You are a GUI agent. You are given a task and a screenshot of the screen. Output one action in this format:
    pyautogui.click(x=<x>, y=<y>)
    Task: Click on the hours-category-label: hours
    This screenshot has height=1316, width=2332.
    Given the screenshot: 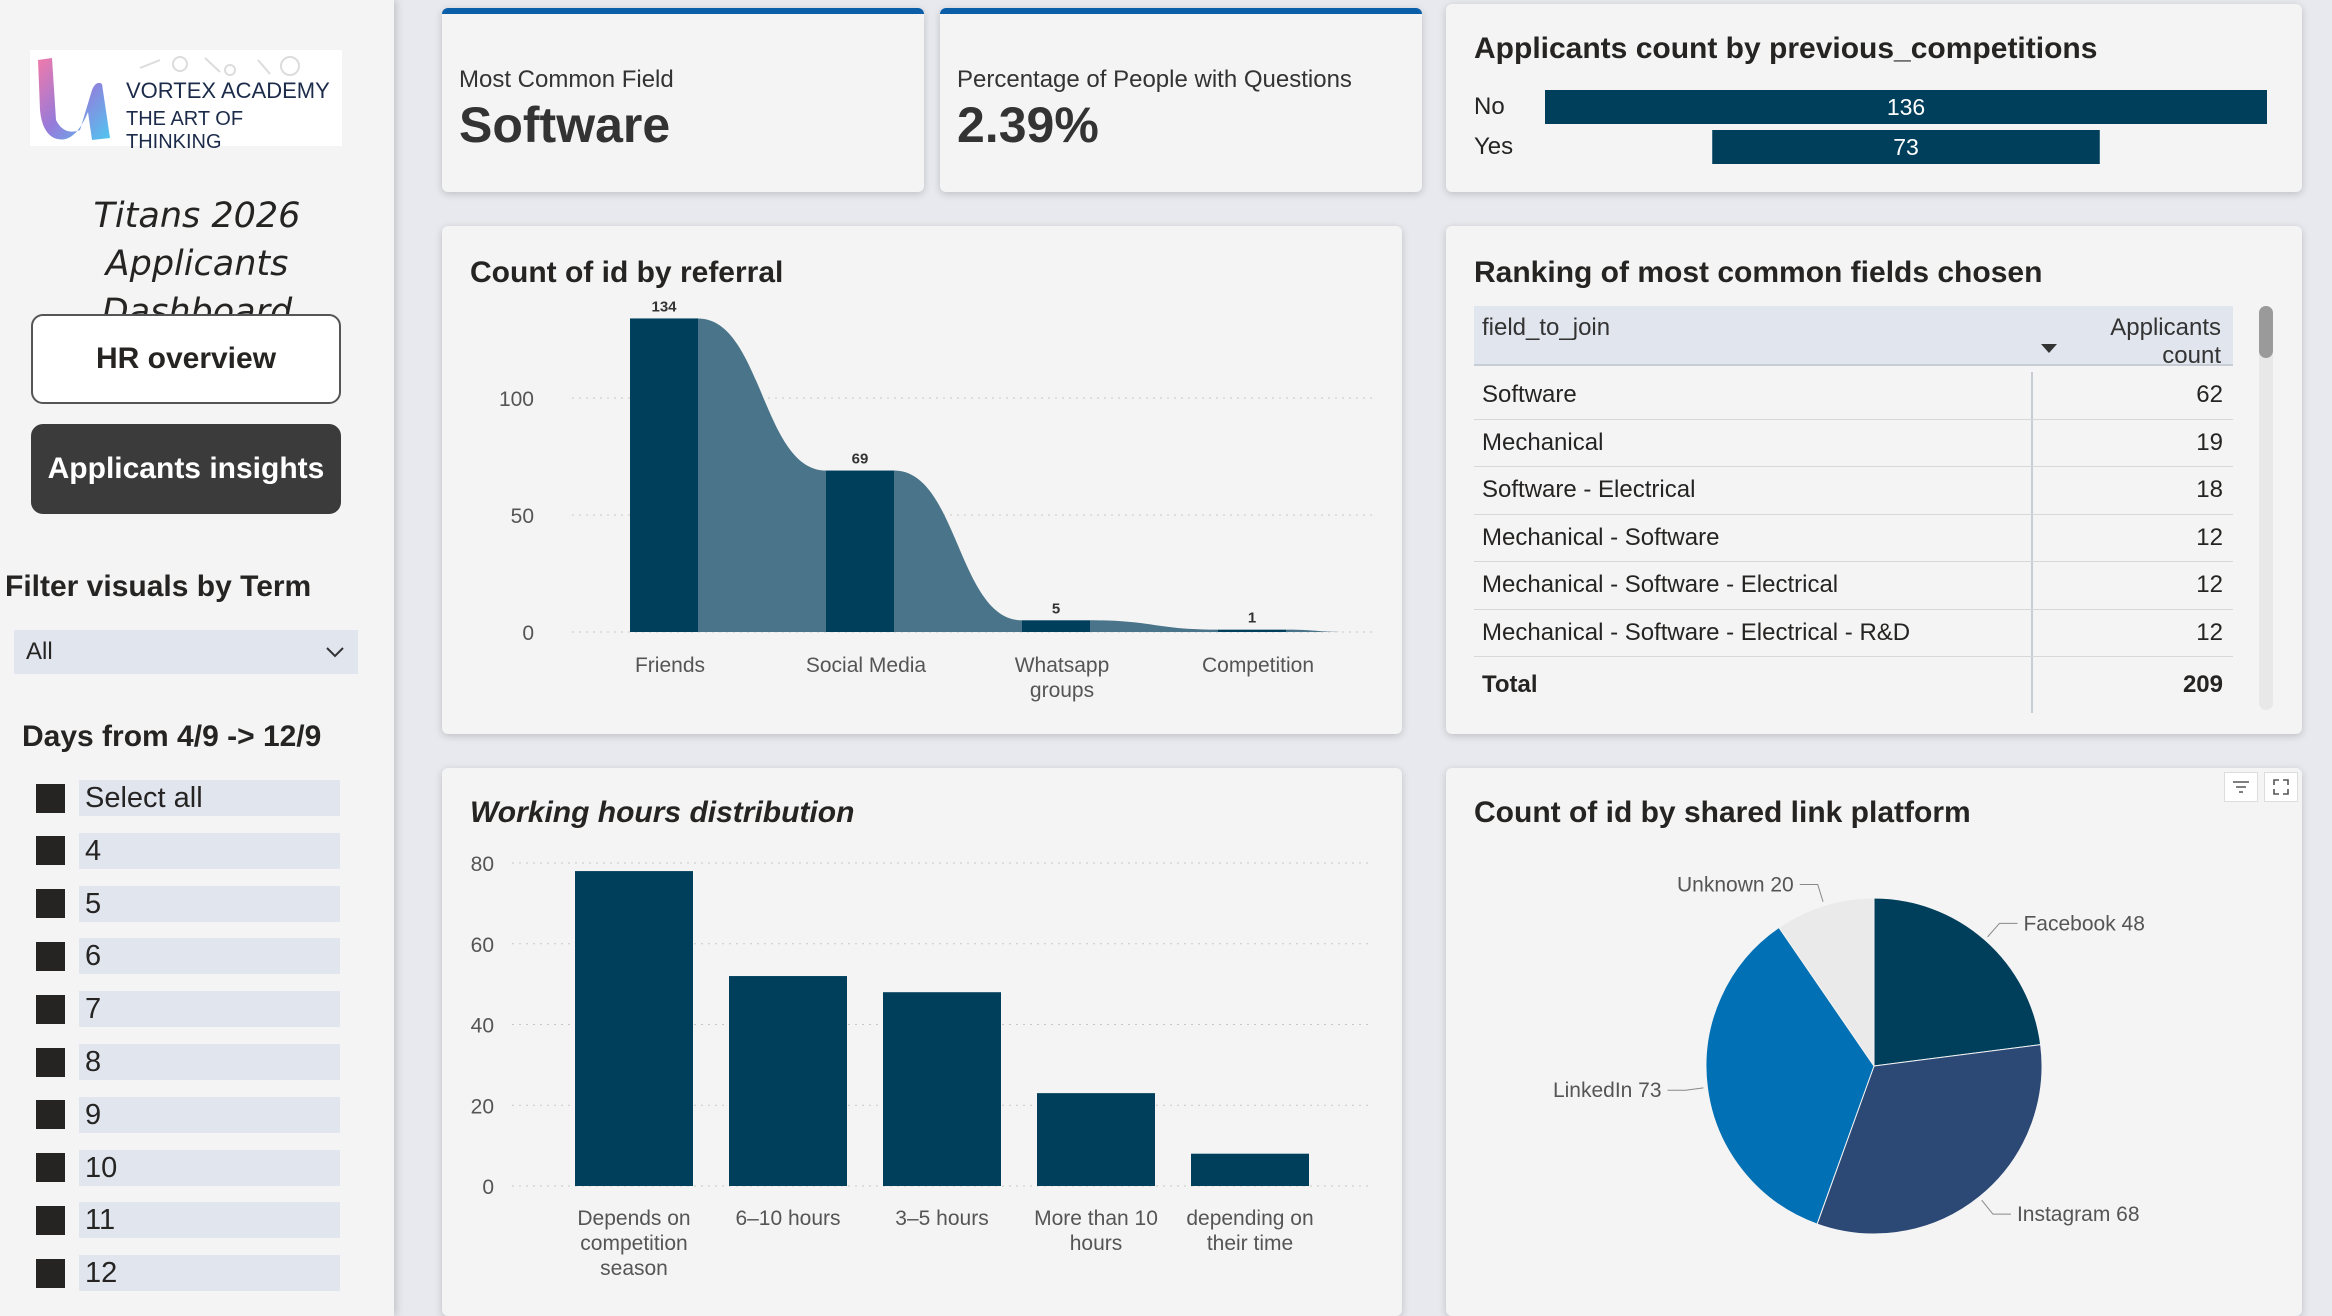 What is the action you would take?
    pyautogui.click(x=1096, y=1243)
    